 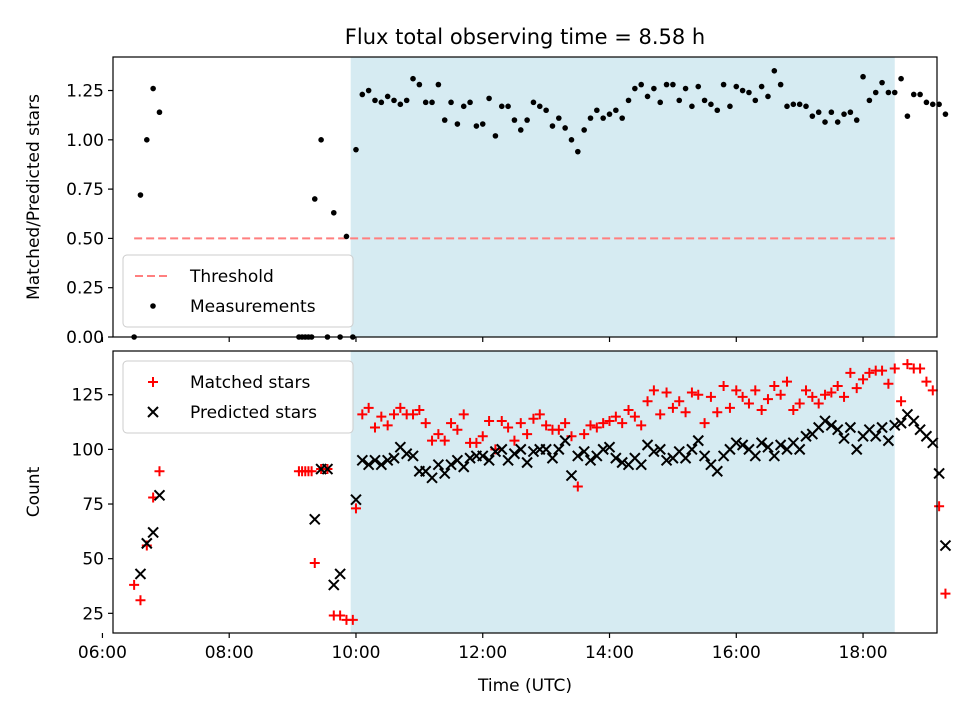 I want to click on legend-label: Matched stars, so click(x=250, y=383).